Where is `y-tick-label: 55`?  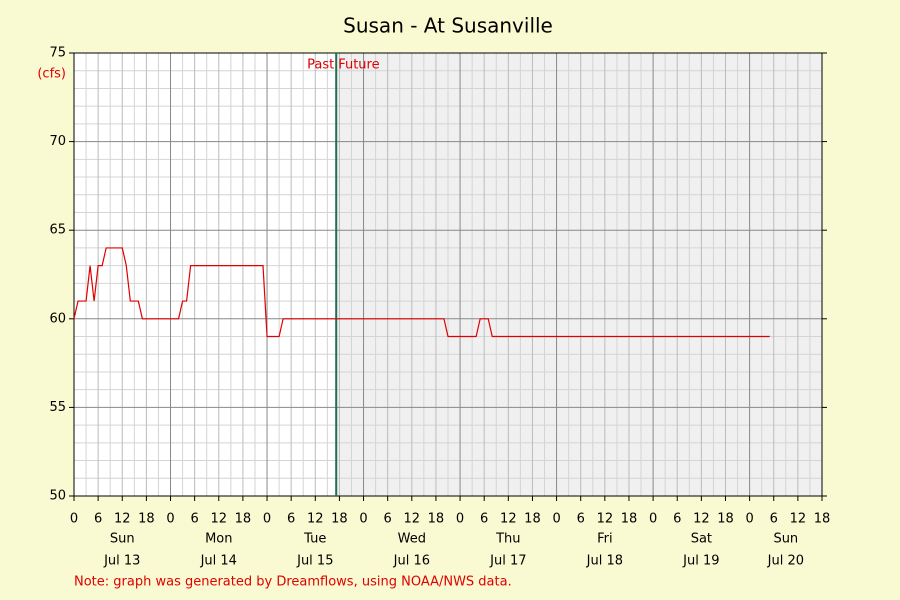 y-tick-label: 55 is located at coordinates (57, 407).